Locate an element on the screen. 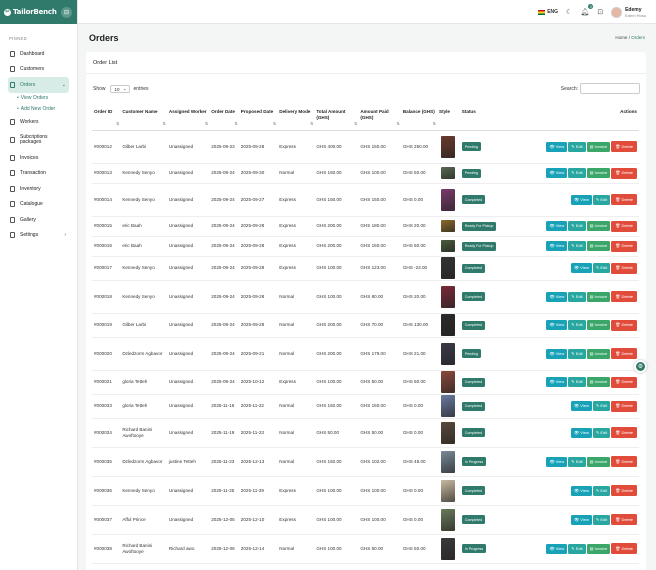 This screenshot has height=570, width=656. apps-icon: ⊡ is located at coordinates (600, 12).